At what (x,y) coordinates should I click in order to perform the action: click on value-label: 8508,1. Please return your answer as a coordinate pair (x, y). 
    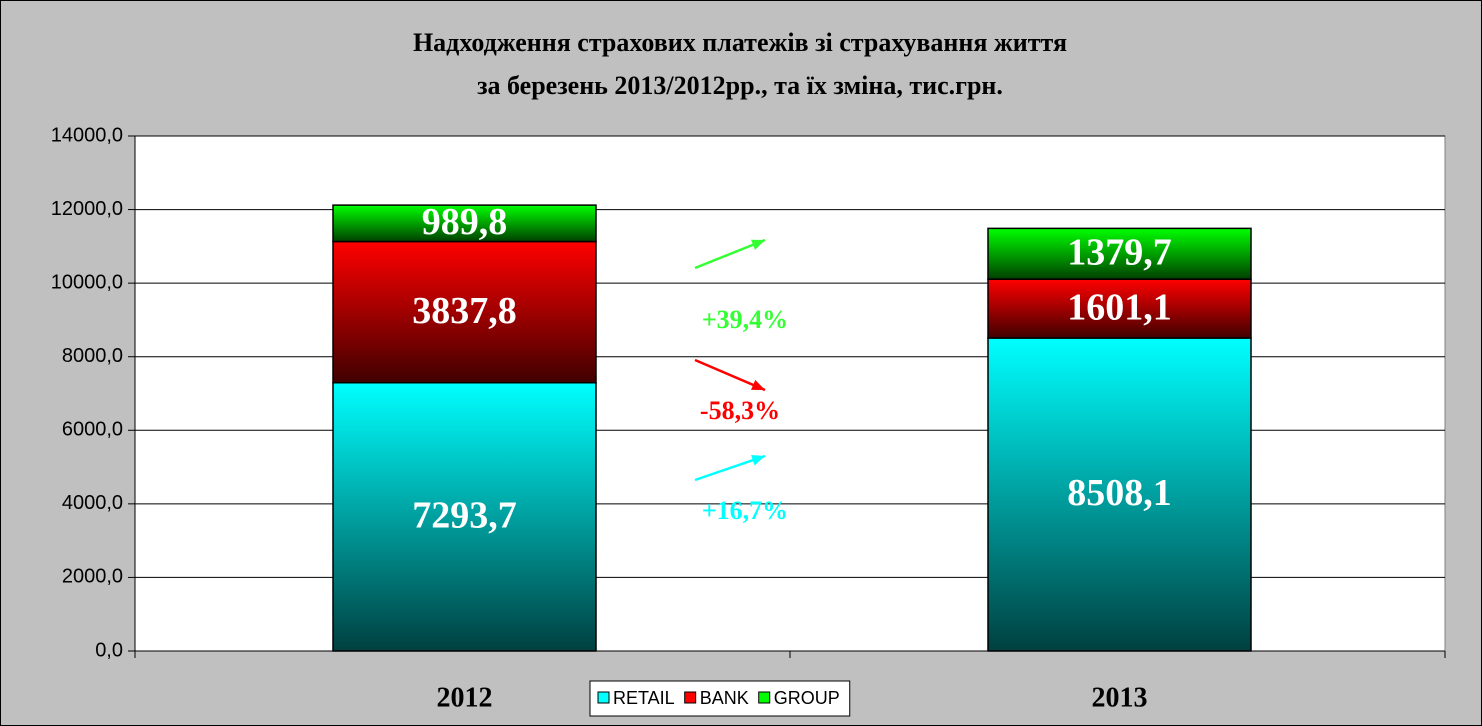
    Looking at the image, I should click on (1119, 493).